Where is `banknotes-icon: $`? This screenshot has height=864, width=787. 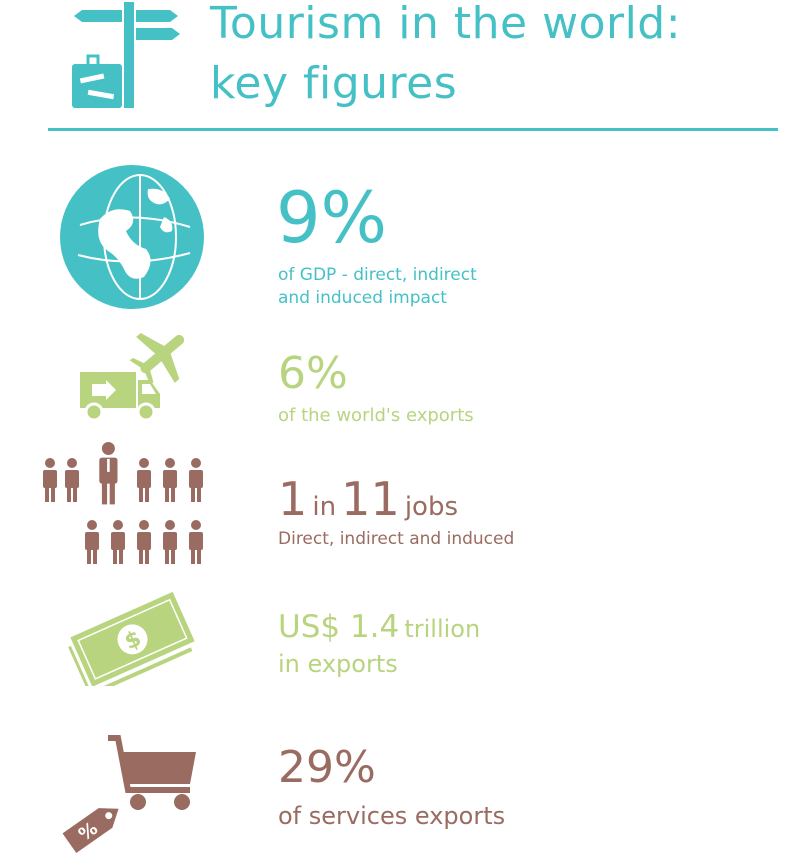
banknotes-icon: $ is located at coordinates (133, 643).